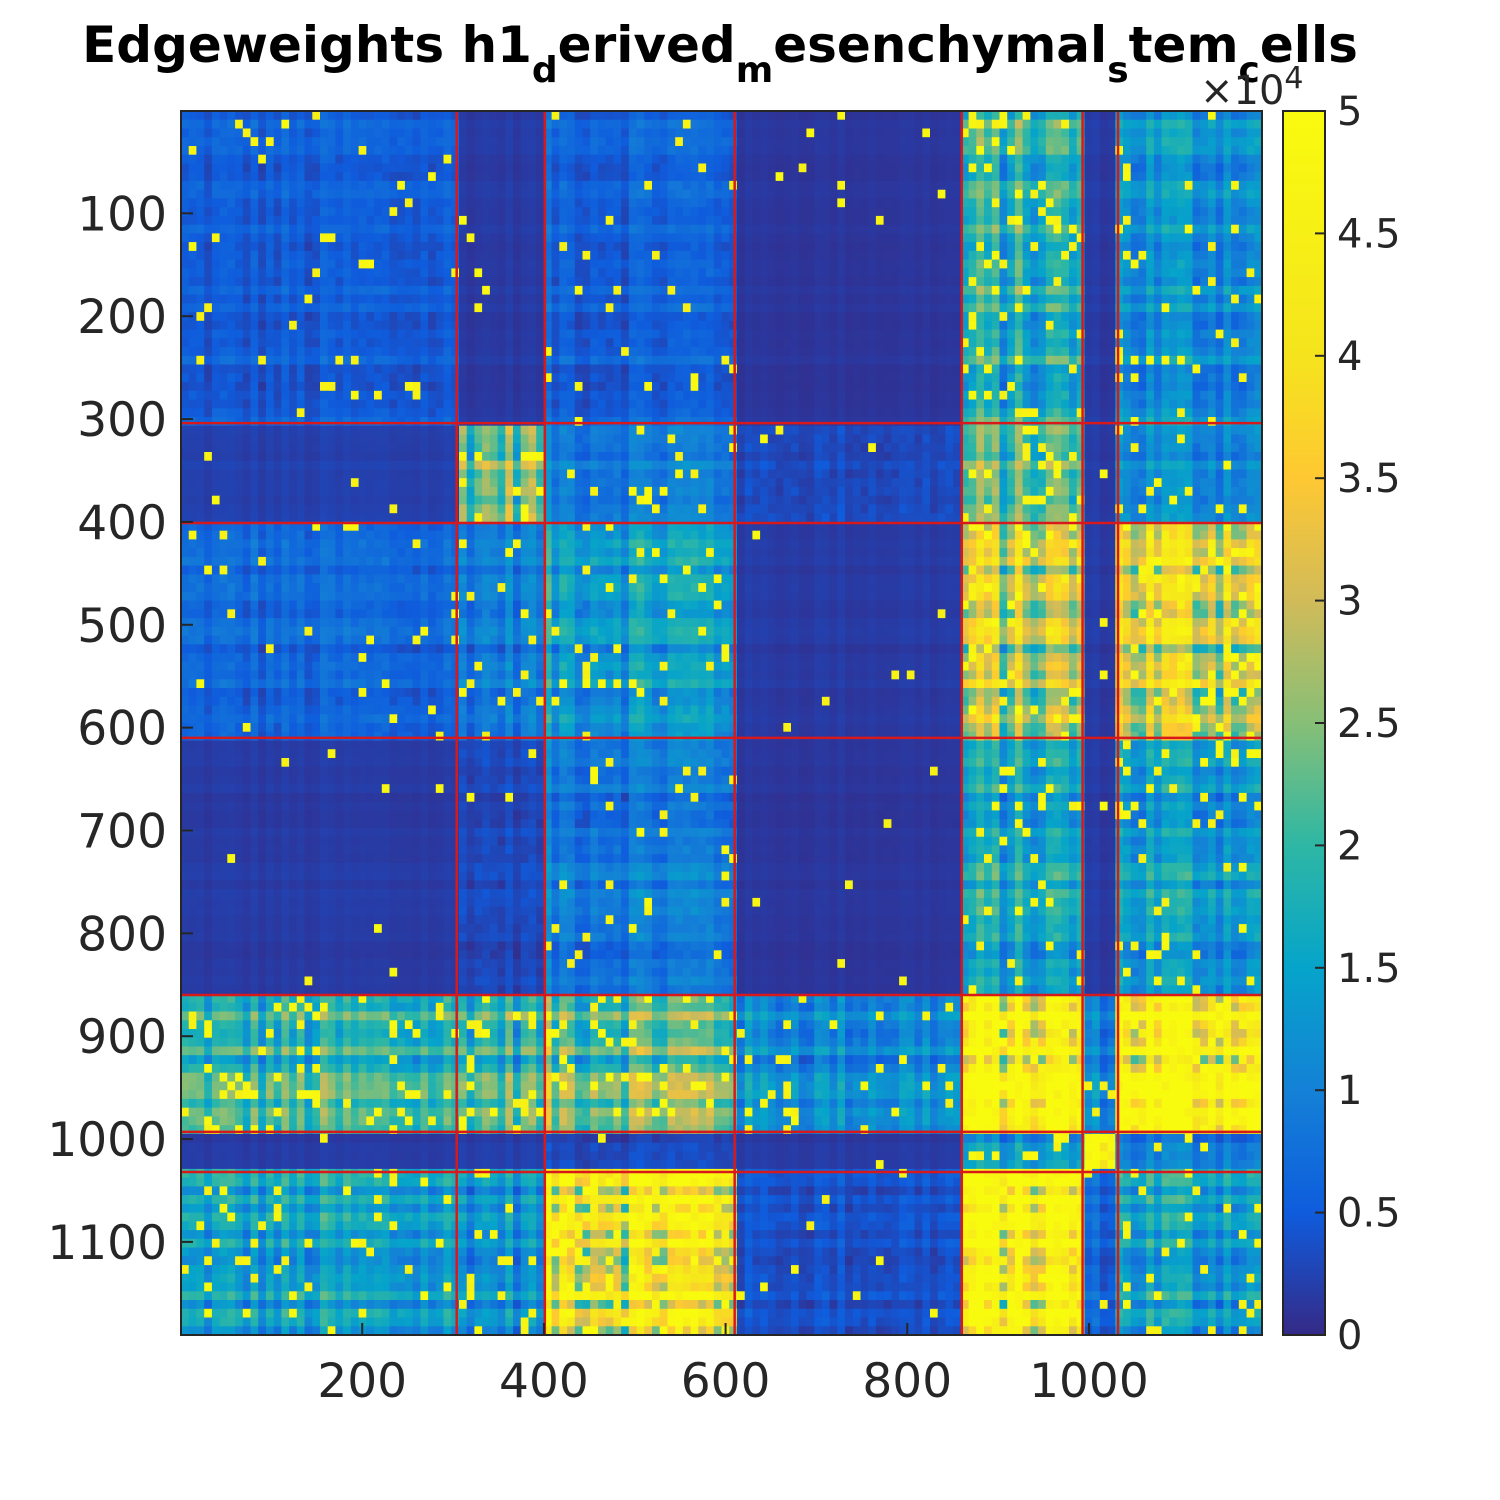 This screenshot has height=1500, width=1500. Describe the element at coordinates (940, 45) in the screenshot. I see `title-part: esenchymal` at that location.